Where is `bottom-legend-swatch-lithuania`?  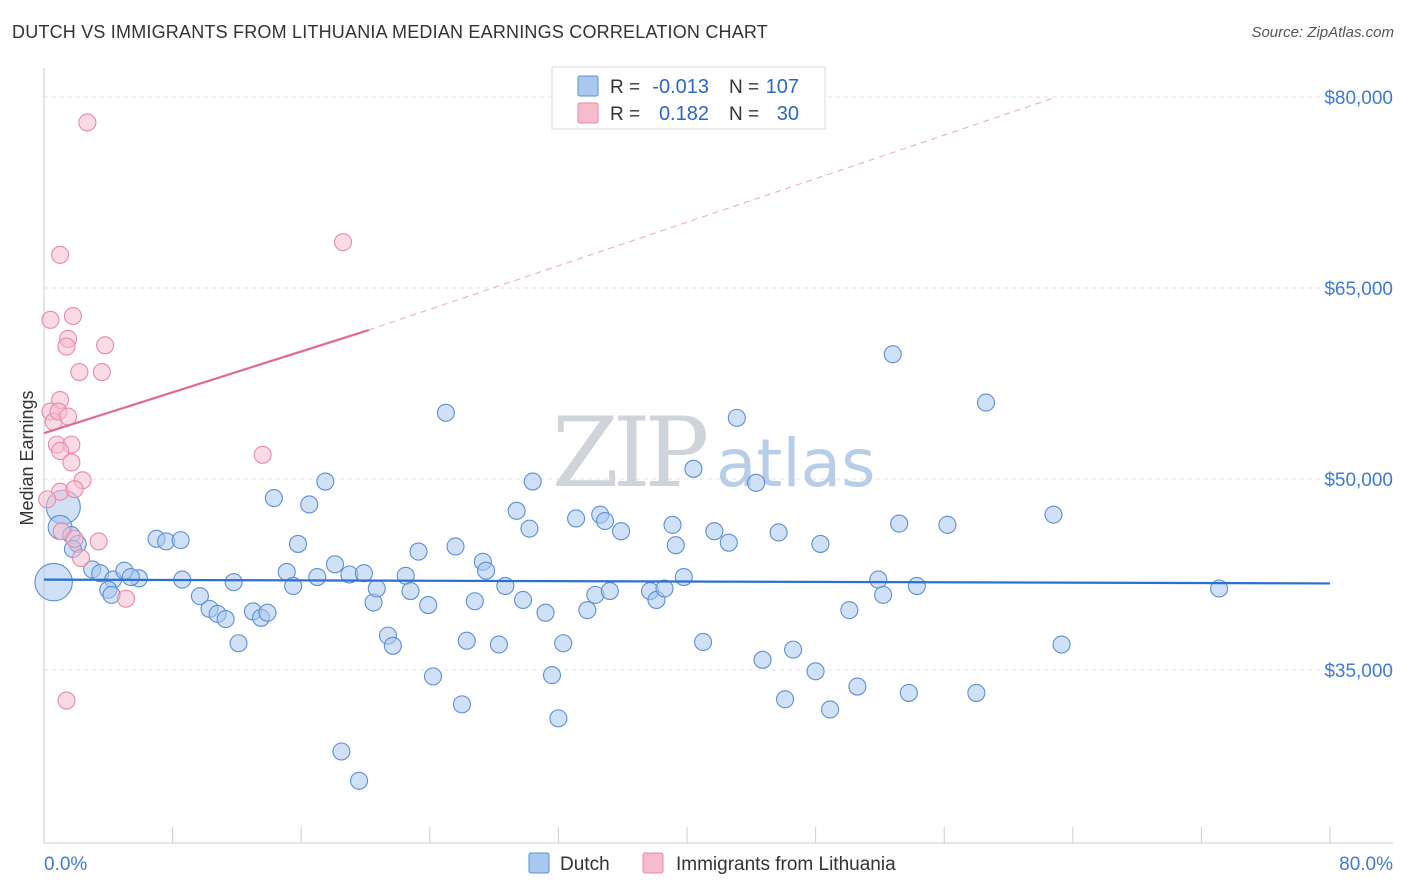
bottom-legend-swatch-lithuania is located at coordinates (653, 863).